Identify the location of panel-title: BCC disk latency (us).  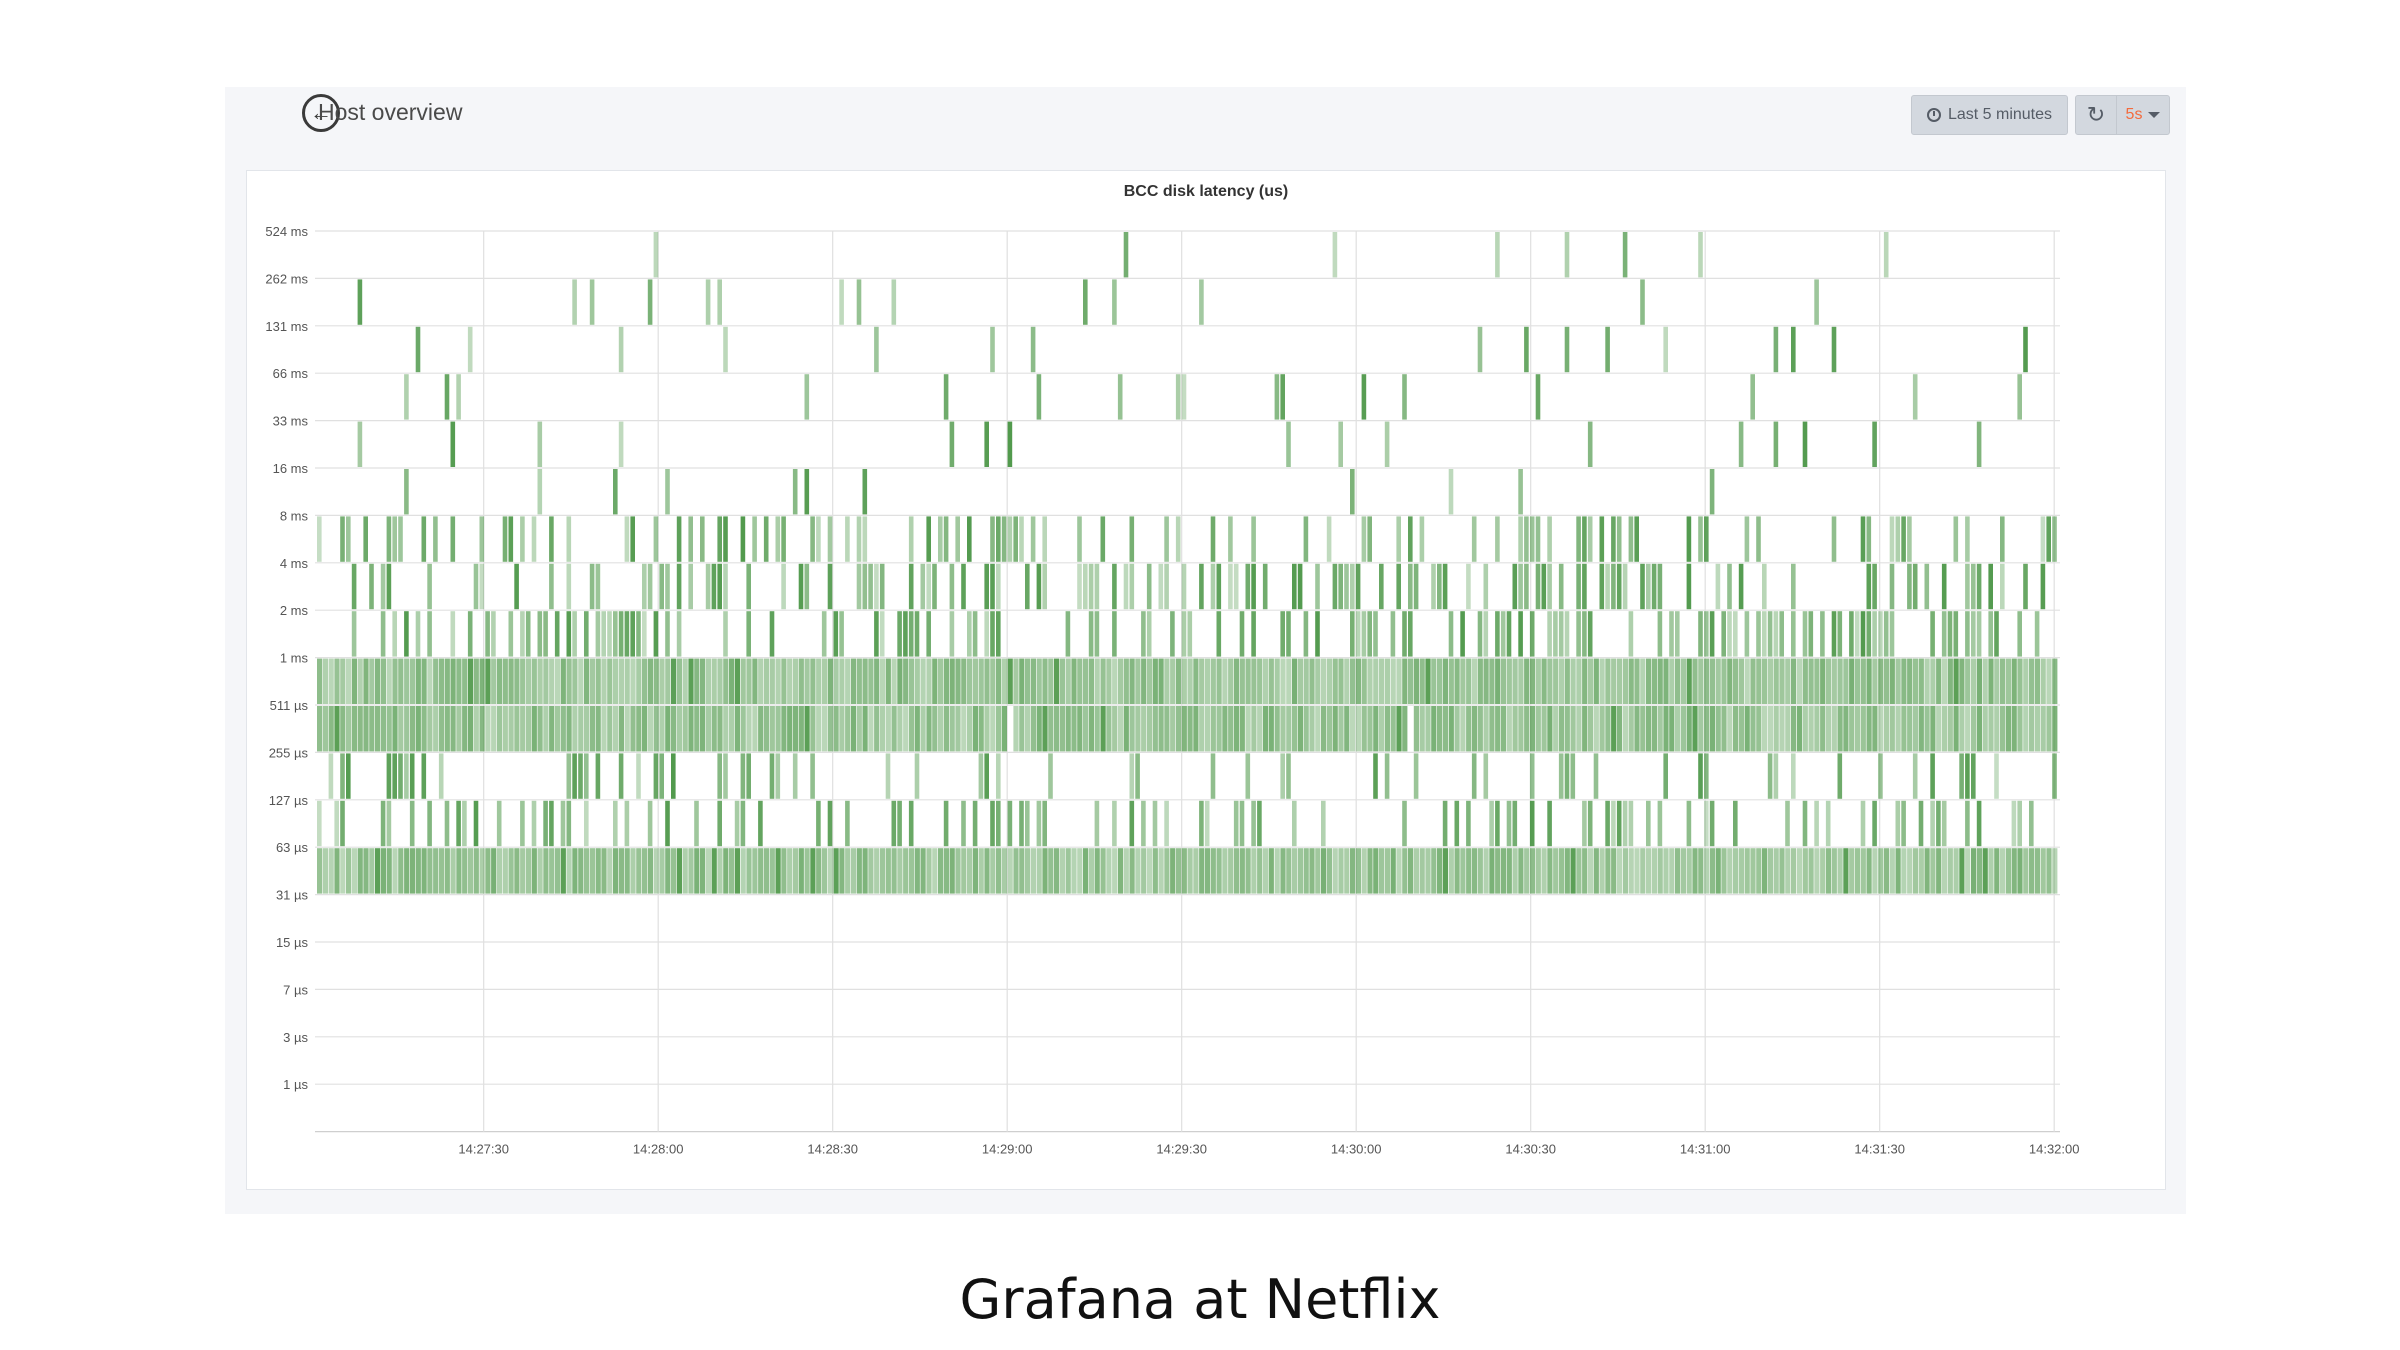
(1206, 191).